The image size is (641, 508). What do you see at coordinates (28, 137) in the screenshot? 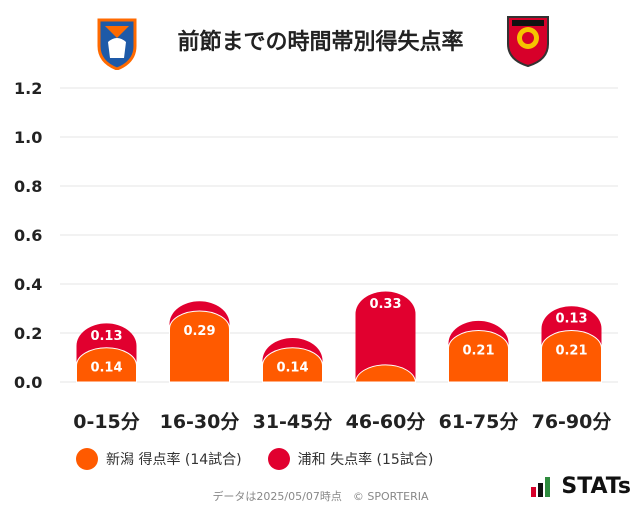
I see `y-tick-label: 1.0` at bounding box center [28, 137].